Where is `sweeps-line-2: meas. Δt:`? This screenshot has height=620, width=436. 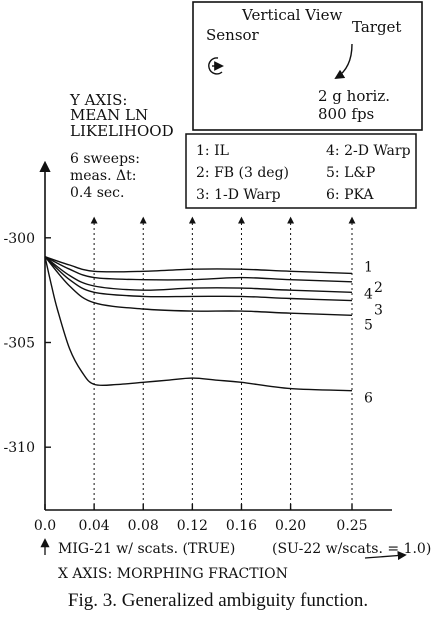
sweeps-line-2: meas. Δt: is located at coordinates (103, 176).